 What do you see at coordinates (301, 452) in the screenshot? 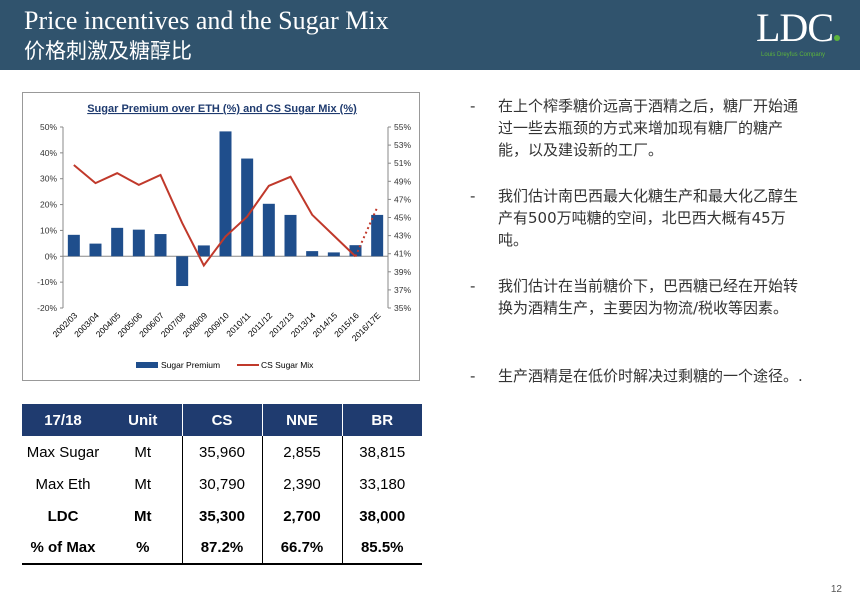
I see `table-cell: 2,855` at bounding box center [301, 452].